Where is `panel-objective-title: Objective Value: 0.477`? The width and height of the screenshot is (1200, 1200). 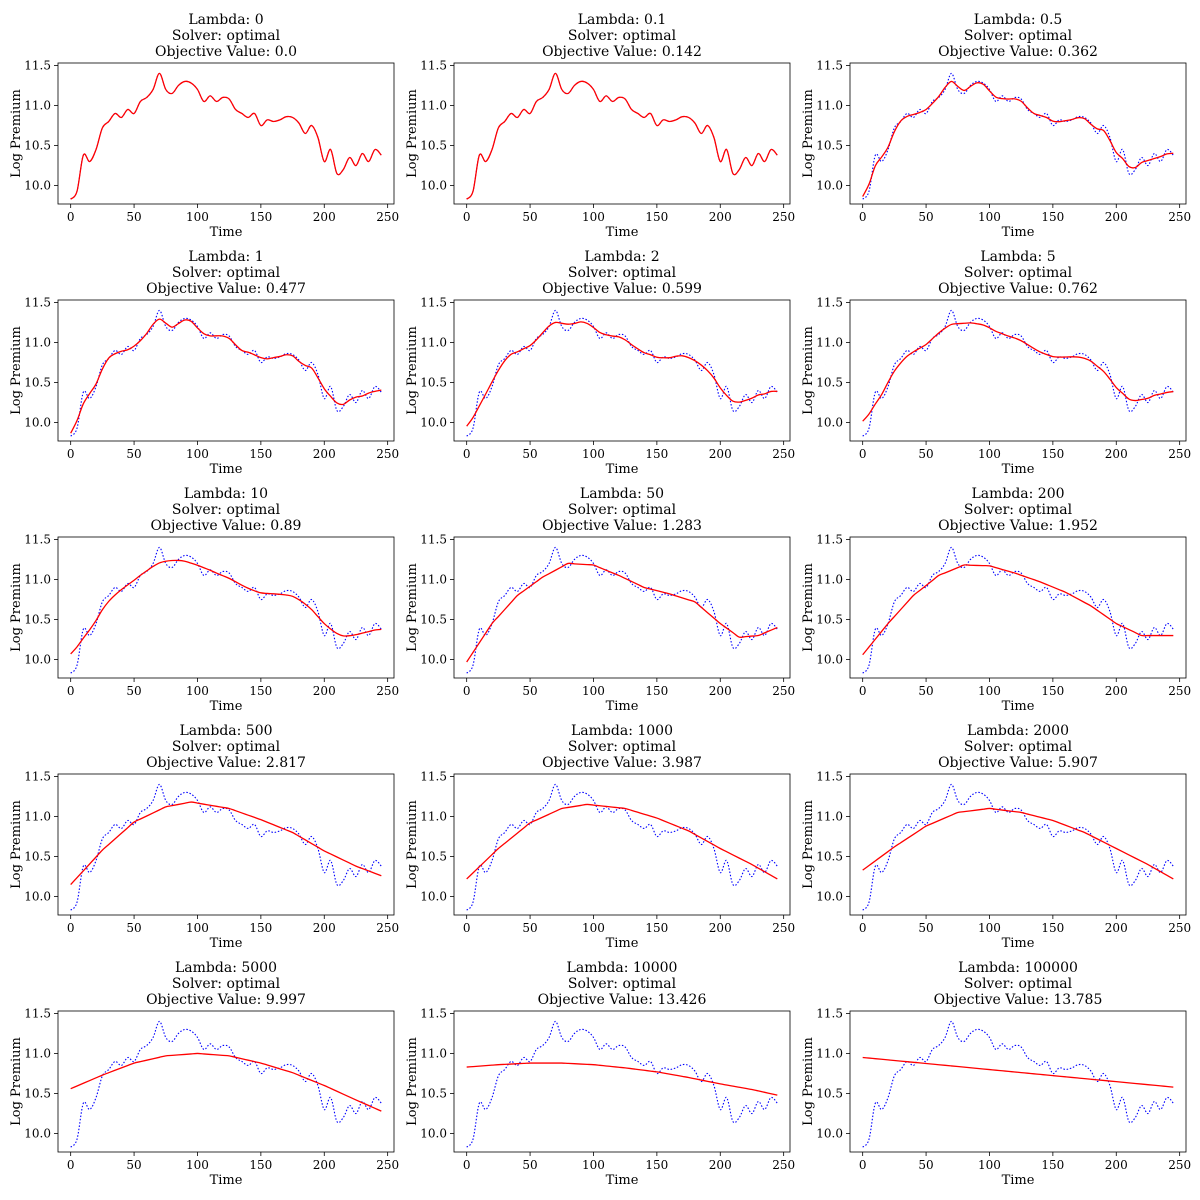
panel-objective-title: Objective Value: 0.477 is located at coordinates (226, 289).